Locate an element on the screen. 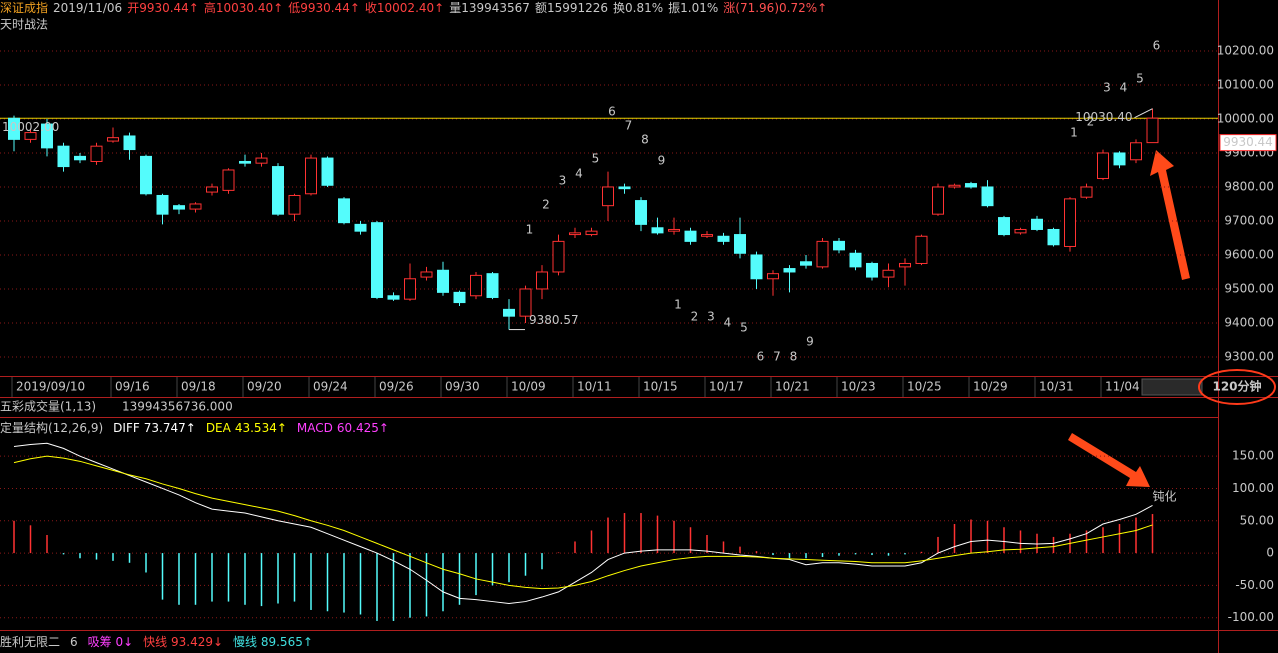 The image size is (1278, 653). y-tick-label: 100.00 is located at coordinates (1253, 488).